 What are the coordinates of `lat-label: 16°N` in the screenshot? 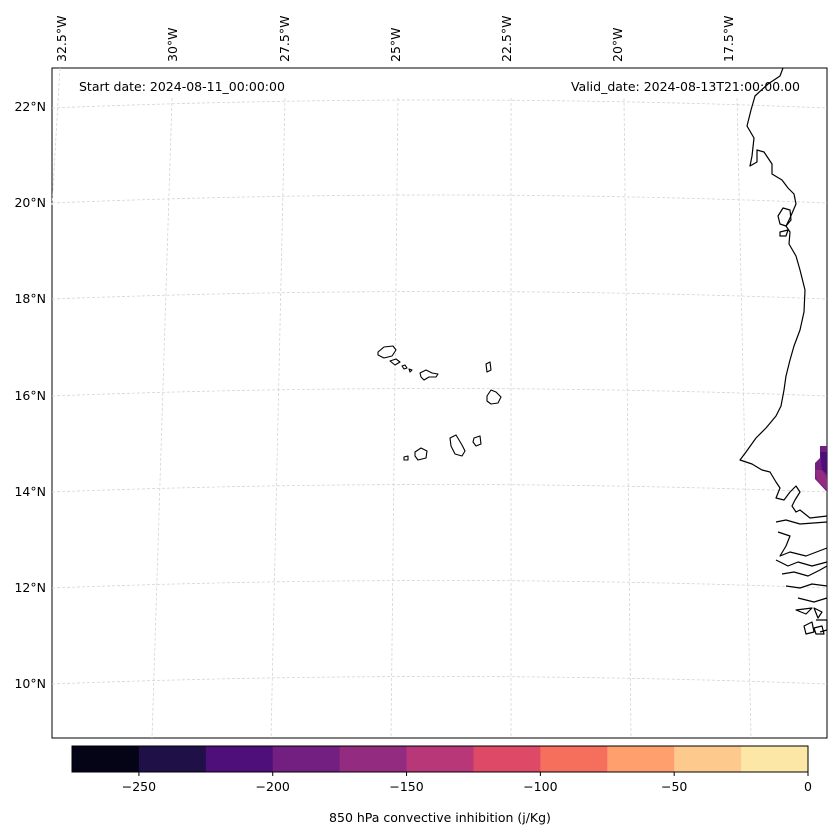 It's located at (30, 395).